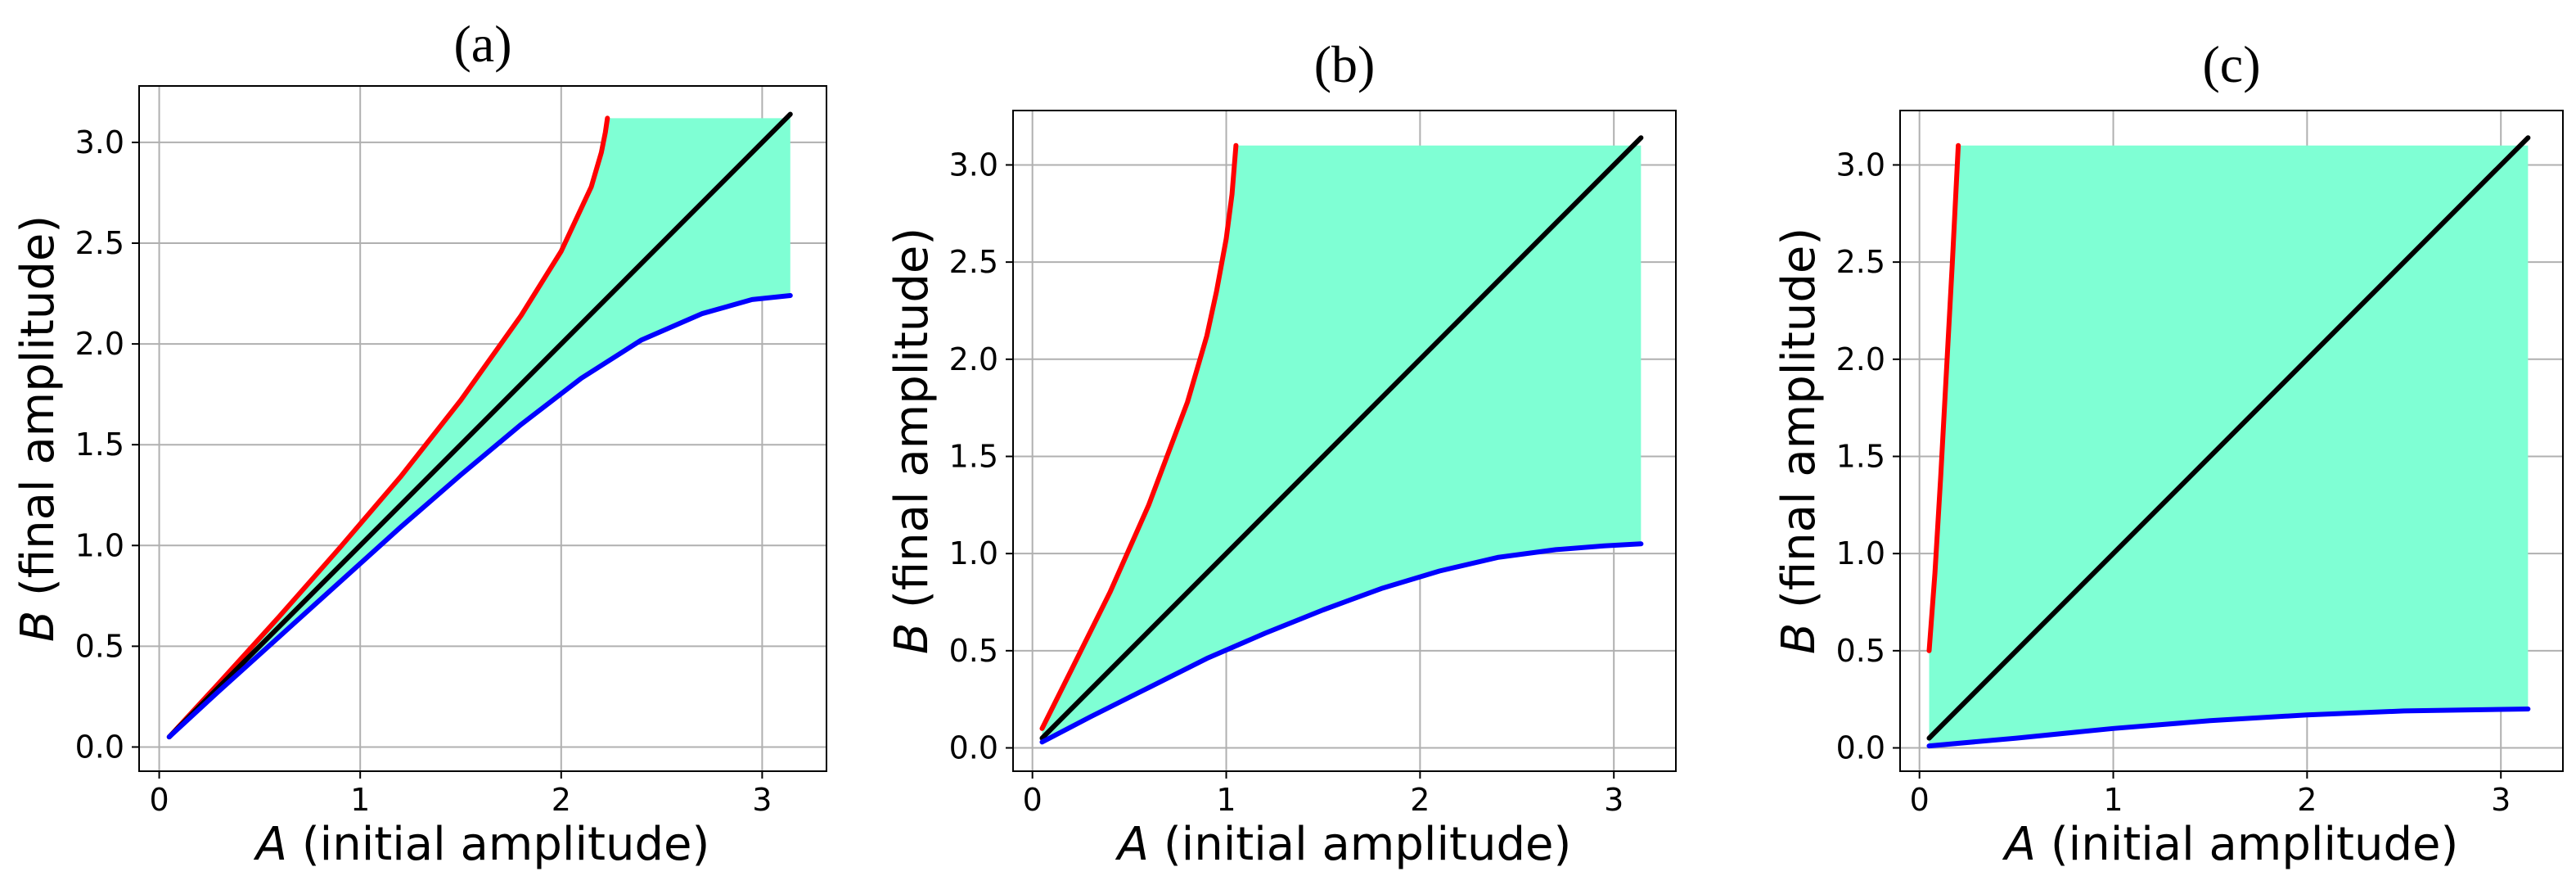 The height and width of the screenshot is (885, 2576). What do you see at coordinates (2231, 64) in the screenshot?
I see `panel-title: (c)` at bounding box center [2231, 64].